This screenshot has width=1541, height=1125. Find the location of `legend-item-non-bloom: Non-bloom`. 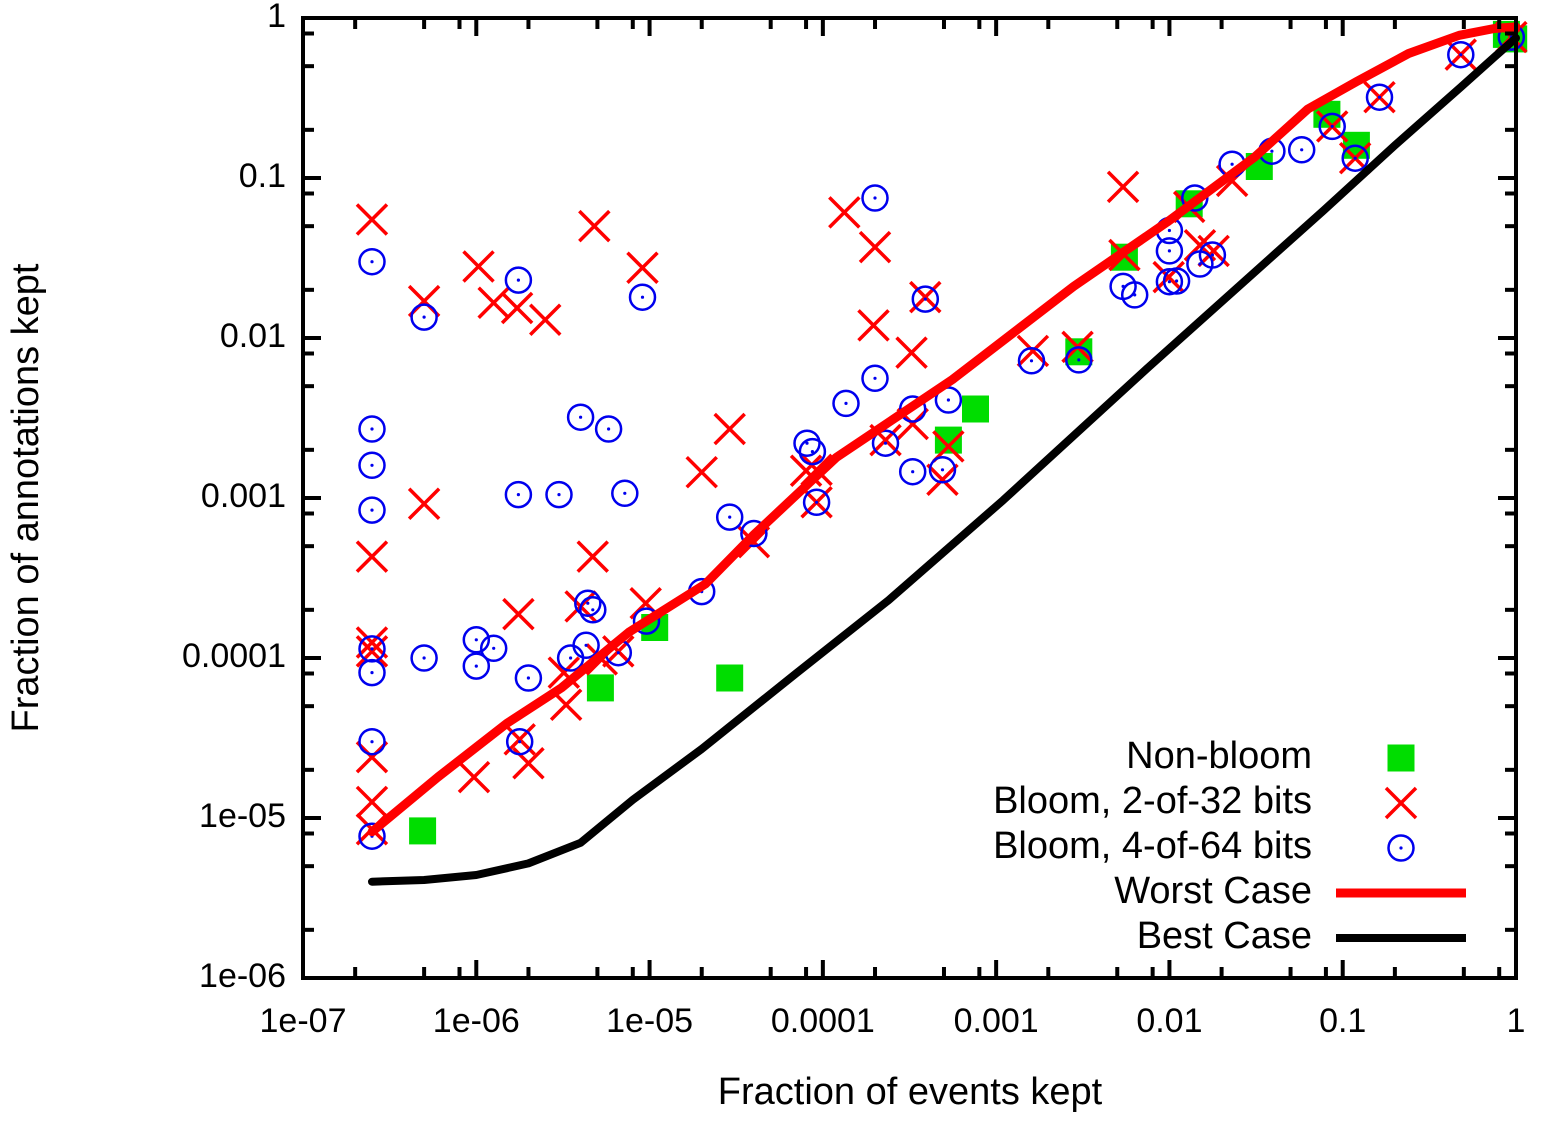

legend-item-non-bloom: Non-bloom is located at coordinates (1270, 756).